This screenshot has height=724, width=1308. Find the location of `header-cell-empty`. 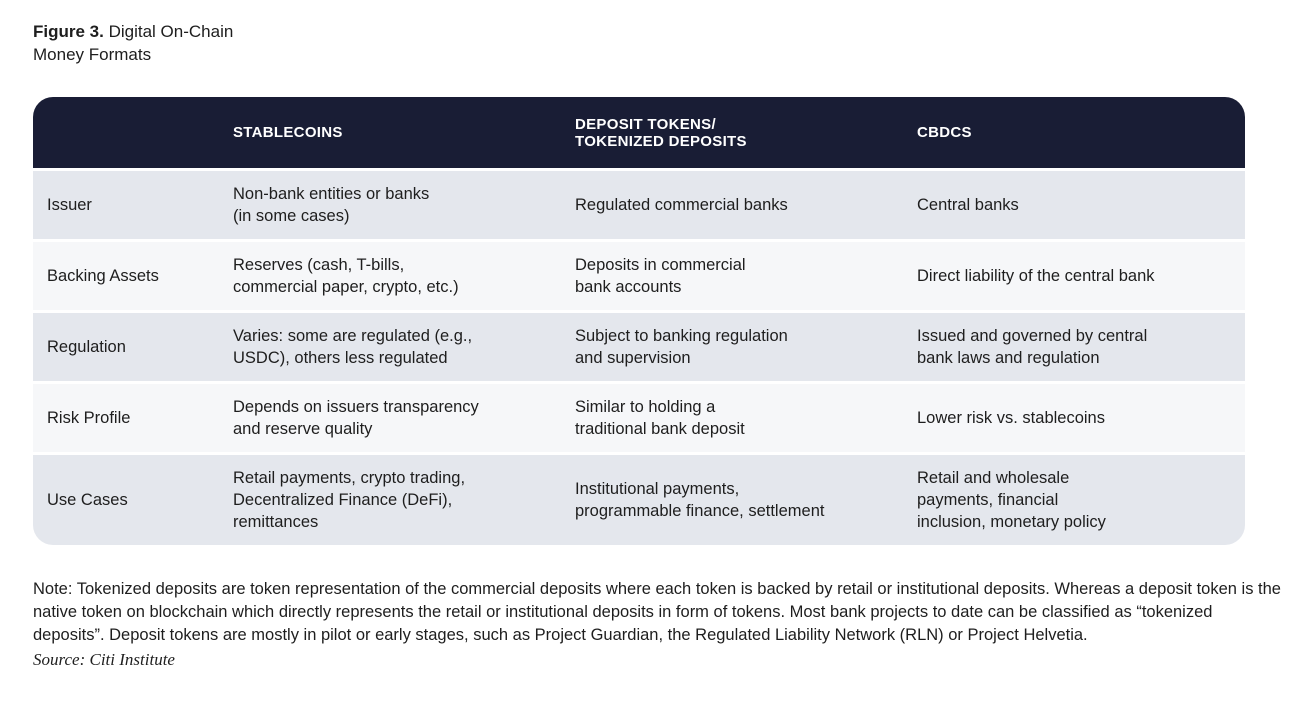

header-cell-empty is located at coordinates (133, 133).